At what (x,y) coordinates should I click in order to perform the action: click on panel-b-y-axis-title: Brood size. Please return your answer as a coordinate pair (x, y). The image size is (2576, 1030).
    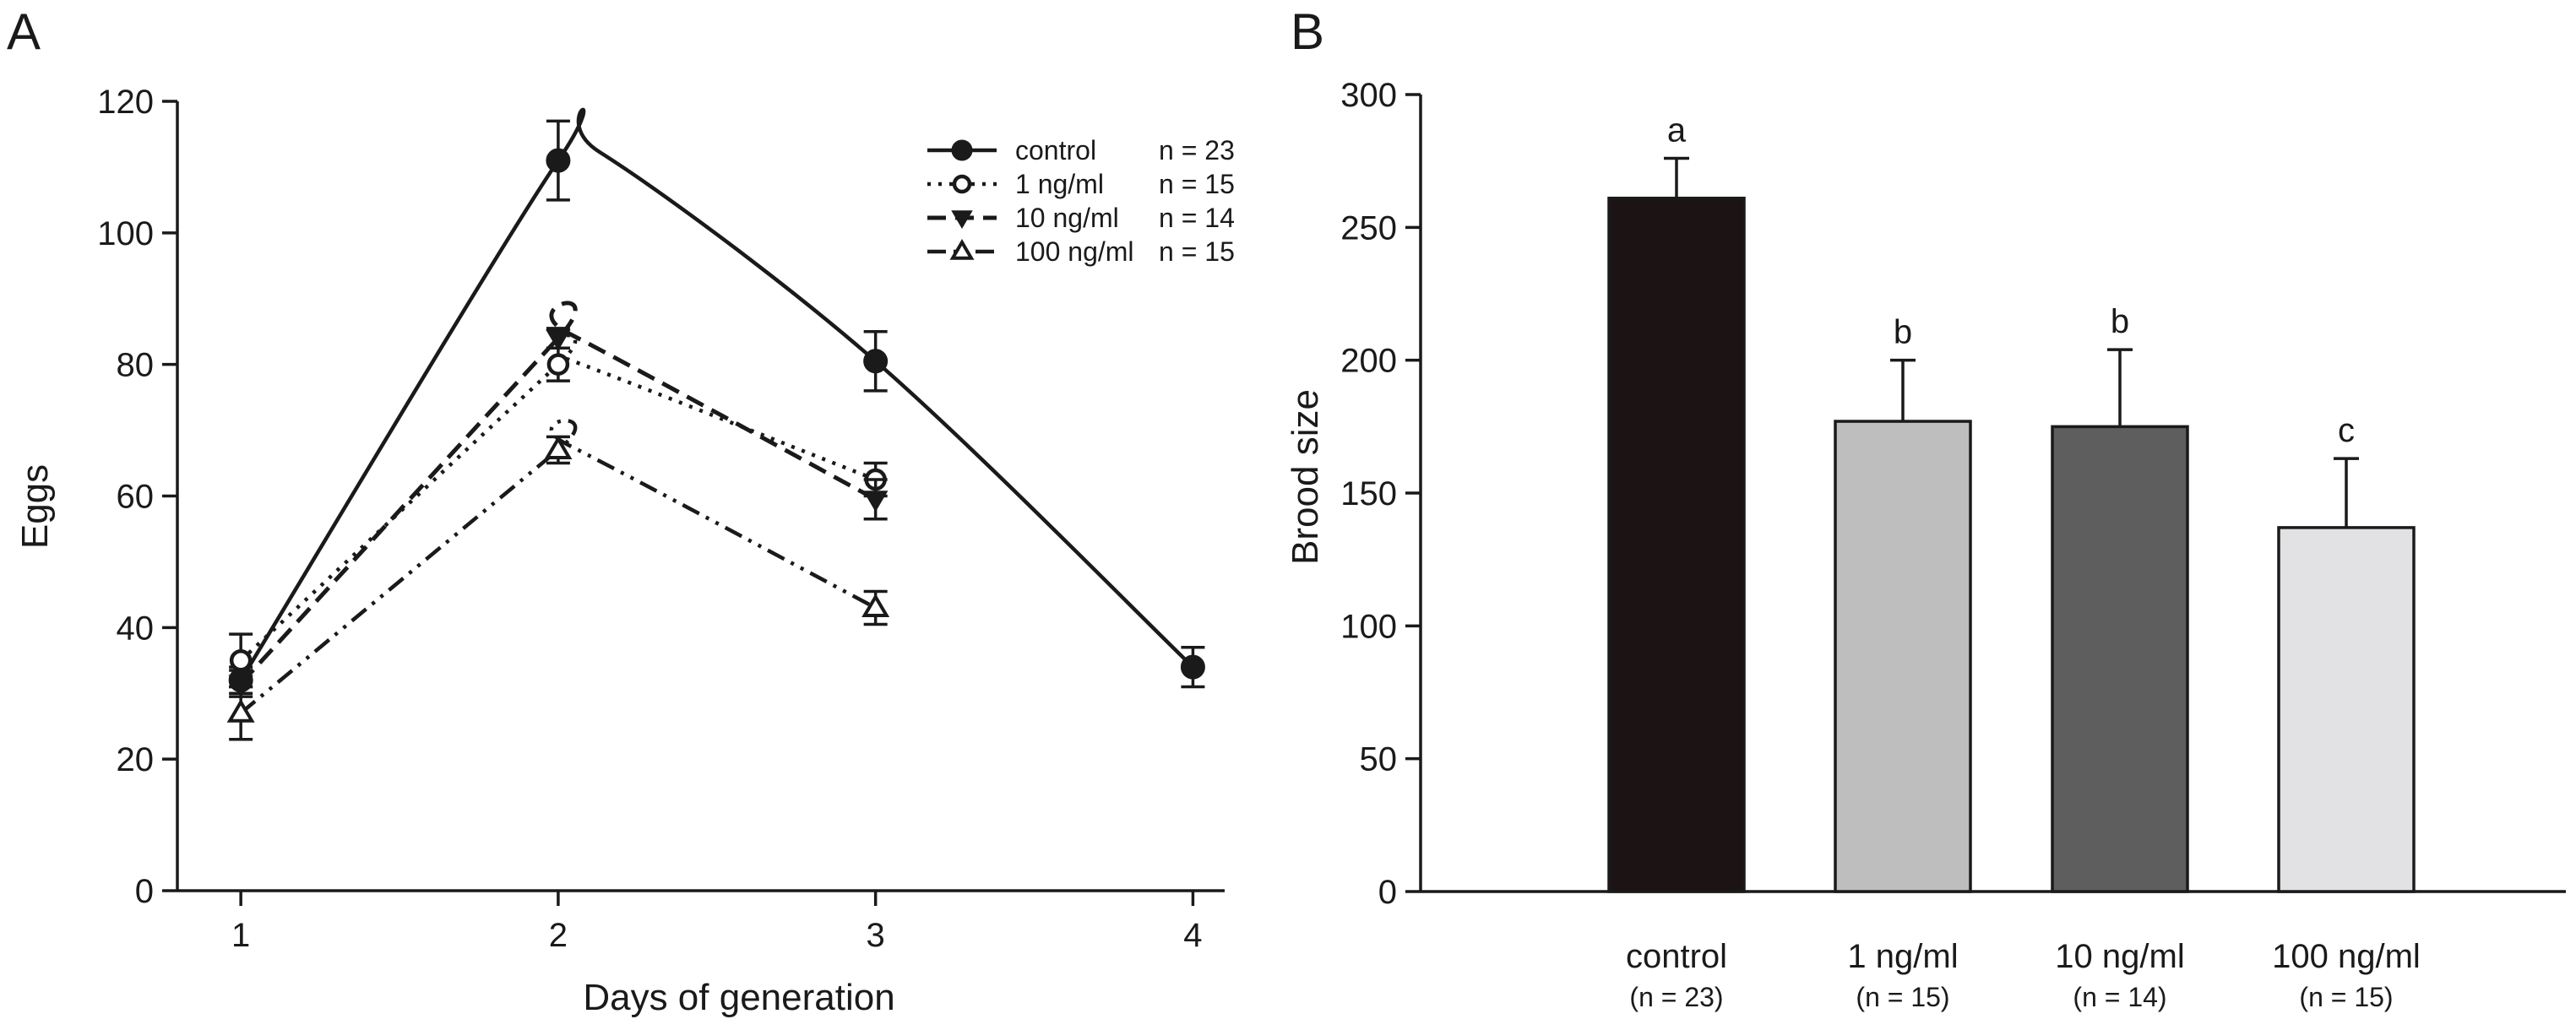
    Looking at the image, I should click on (1305, 477).